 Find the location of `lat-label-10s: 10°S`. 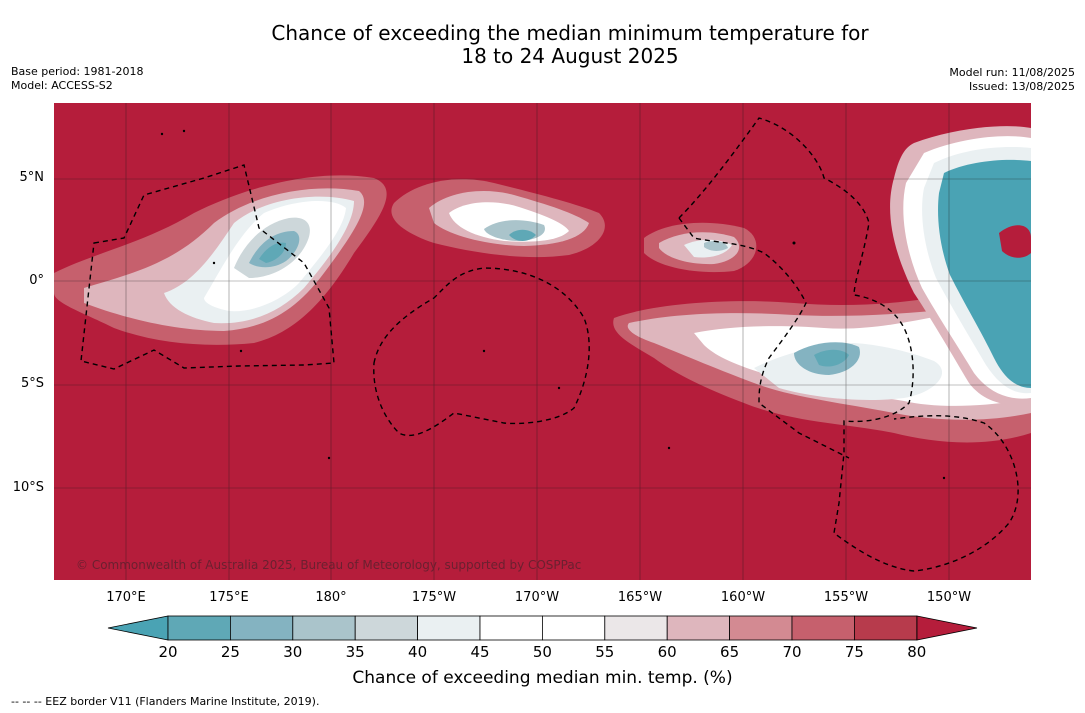

lat-label-10s: 10°S is located at coordinates (28, 487).